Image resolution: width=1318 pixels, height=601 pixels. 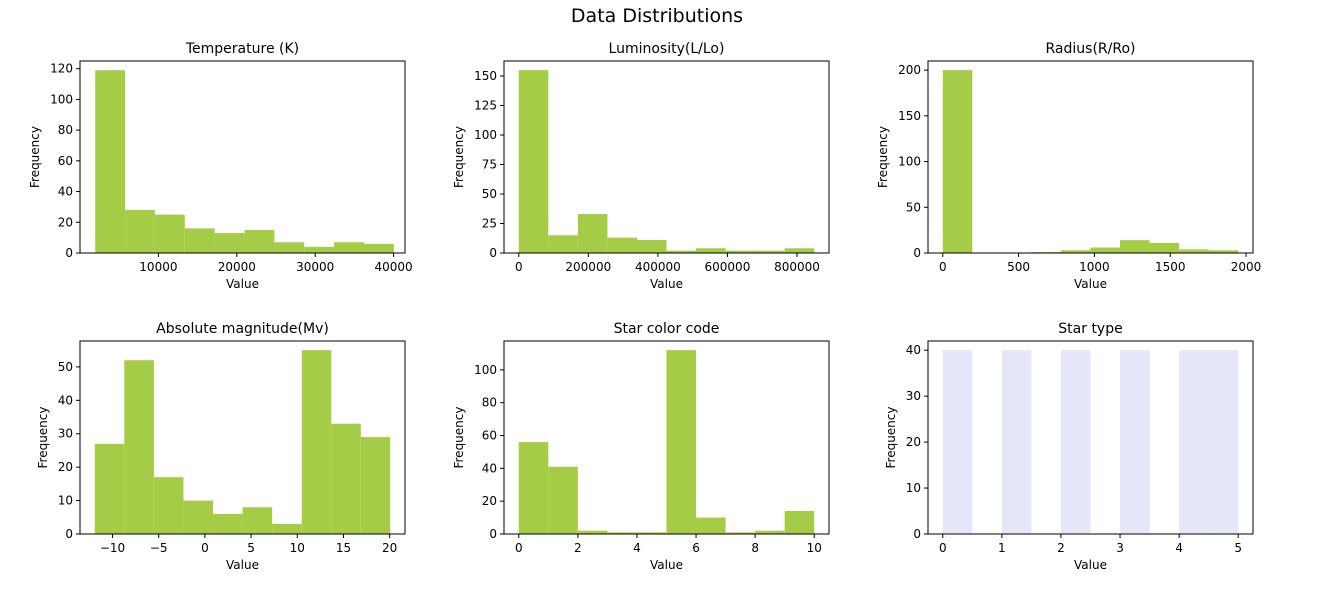 I want to click on x-tick-label: 3, so click(x=1120, y=548).